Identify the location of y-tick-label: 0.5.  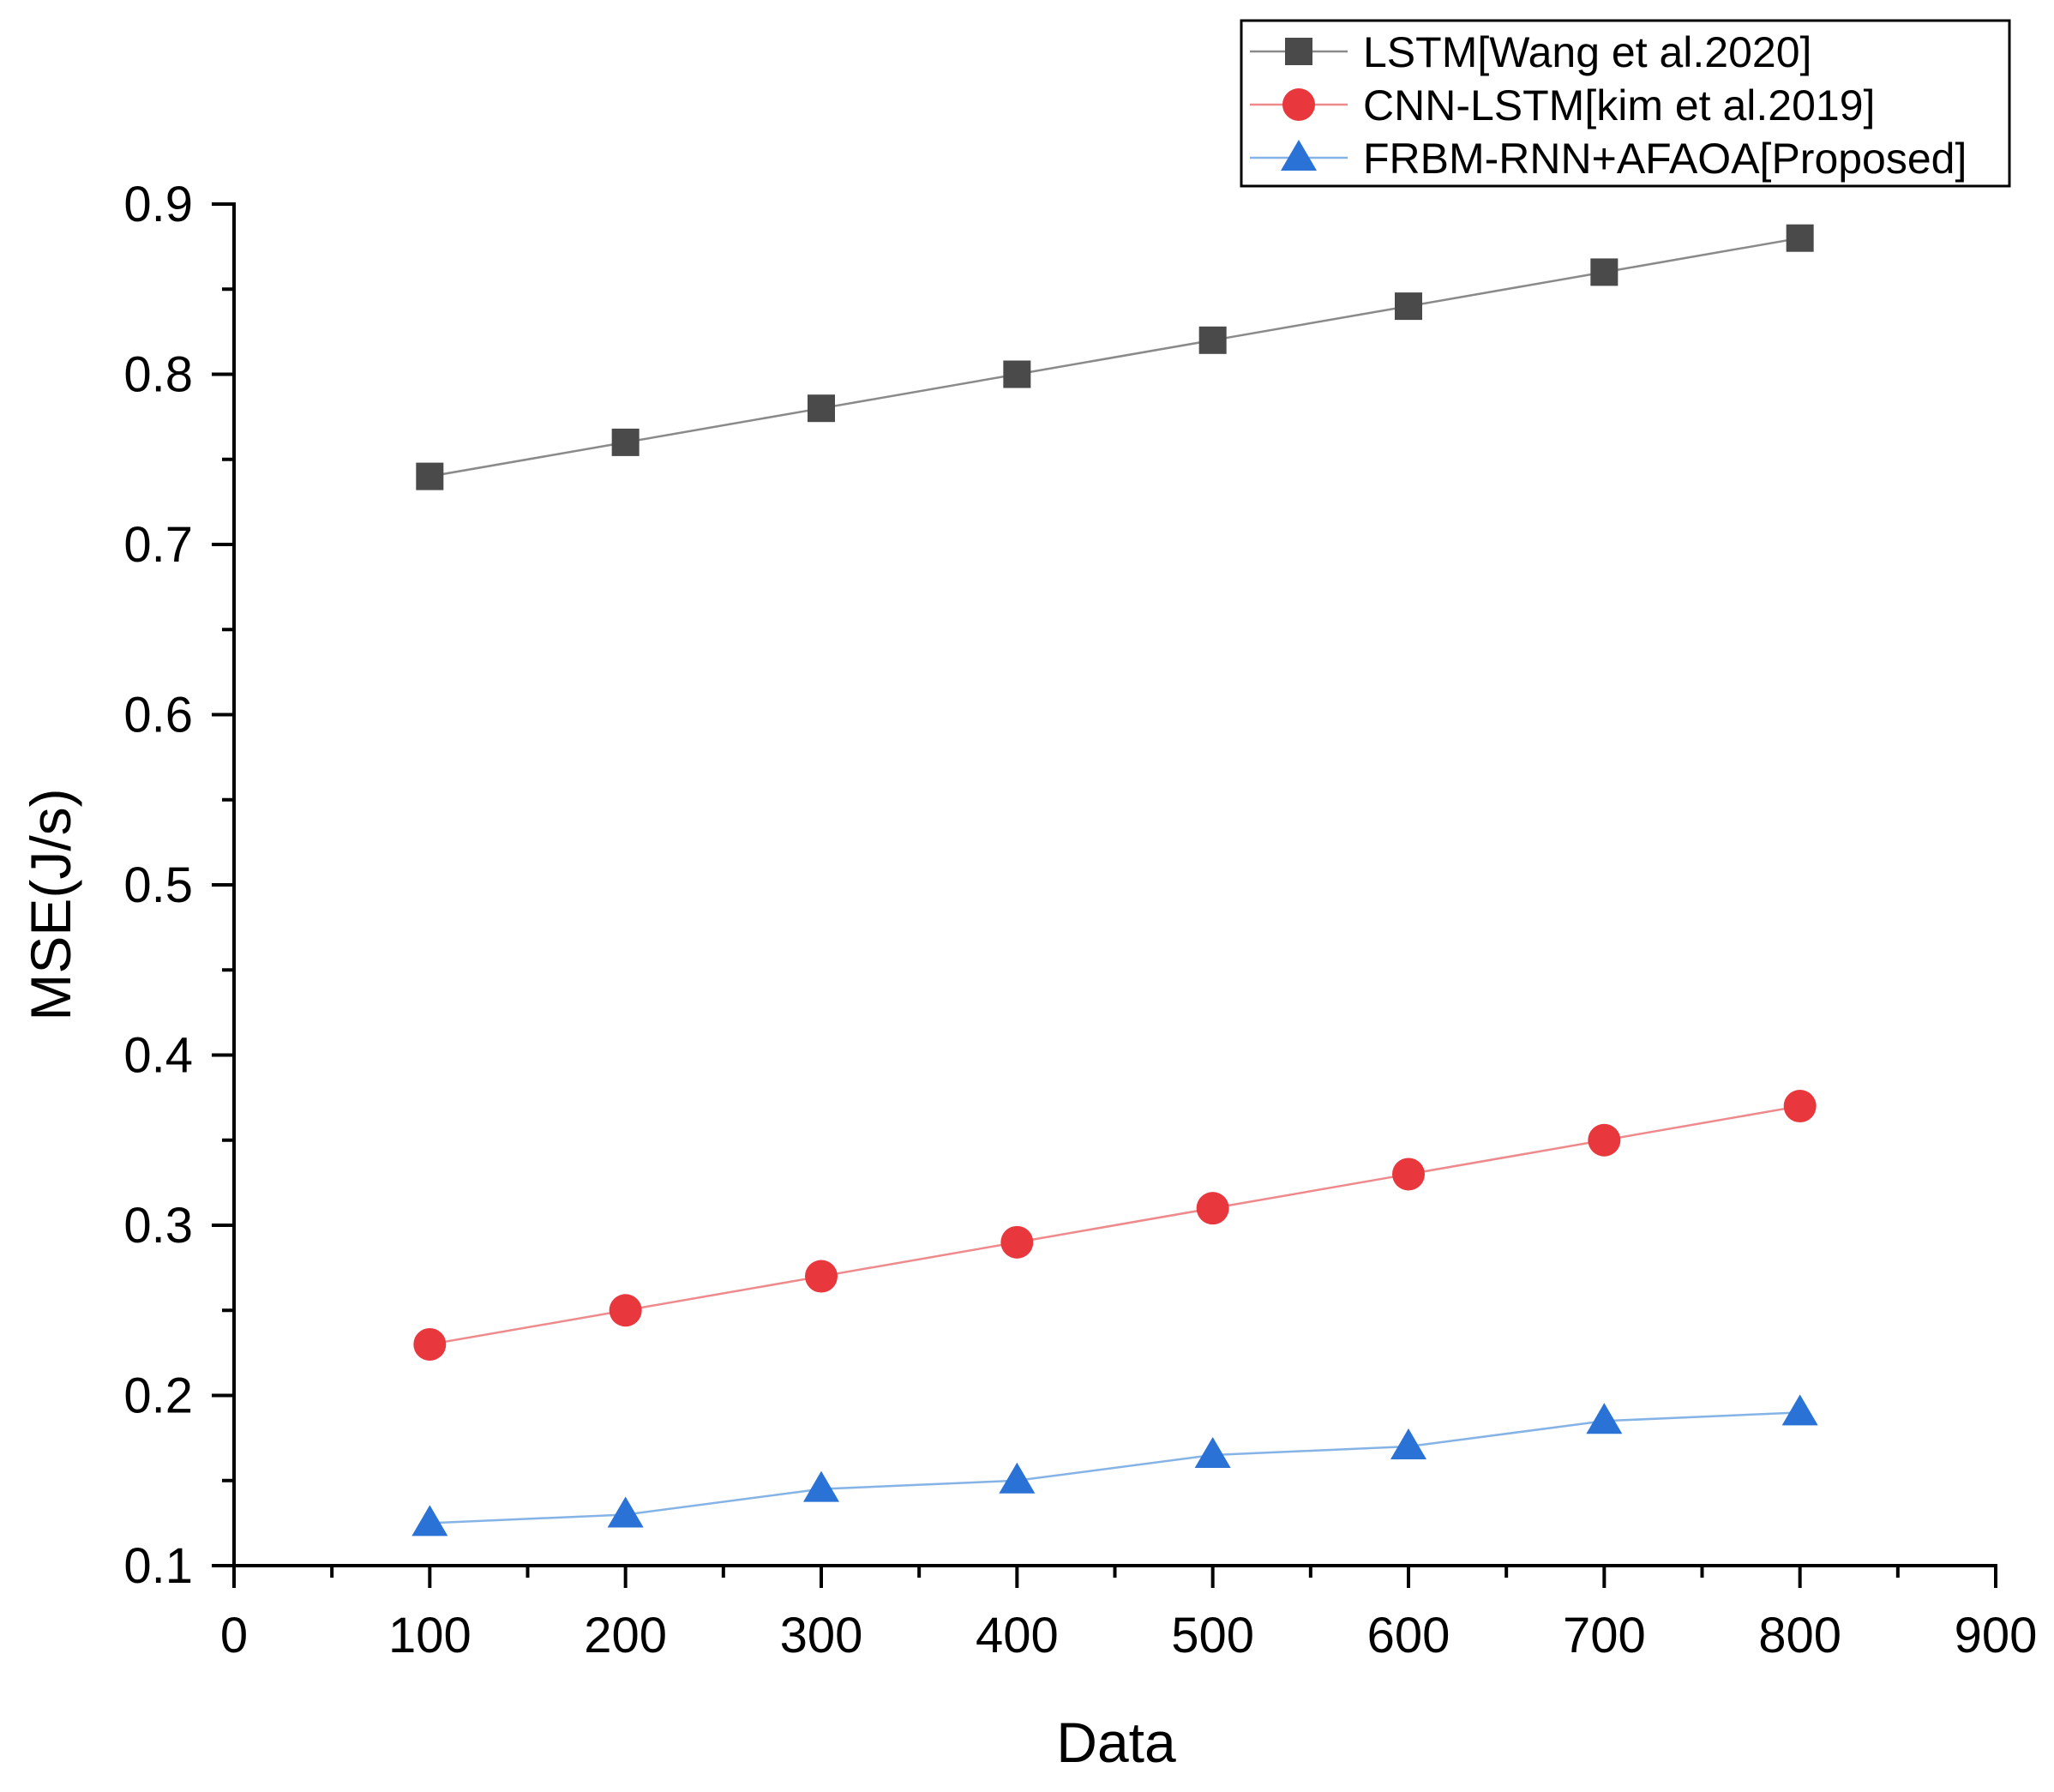
(158, 885).